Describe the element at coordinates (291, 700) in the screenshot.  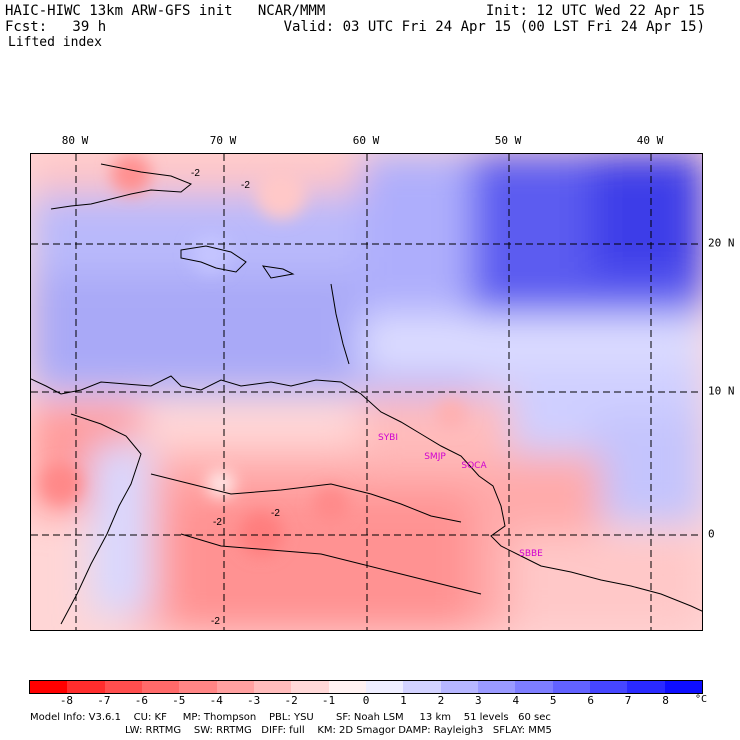
I see `colorbar-tick-label: -2` at that location.